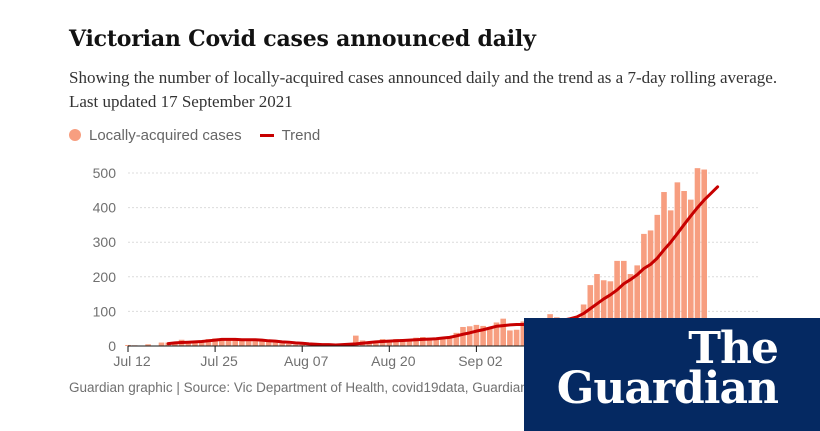 The image size is (820, 431). Describe the element at coordinates (105, 277) in the screenshot. I see `y-tick-label: 200` at that location.